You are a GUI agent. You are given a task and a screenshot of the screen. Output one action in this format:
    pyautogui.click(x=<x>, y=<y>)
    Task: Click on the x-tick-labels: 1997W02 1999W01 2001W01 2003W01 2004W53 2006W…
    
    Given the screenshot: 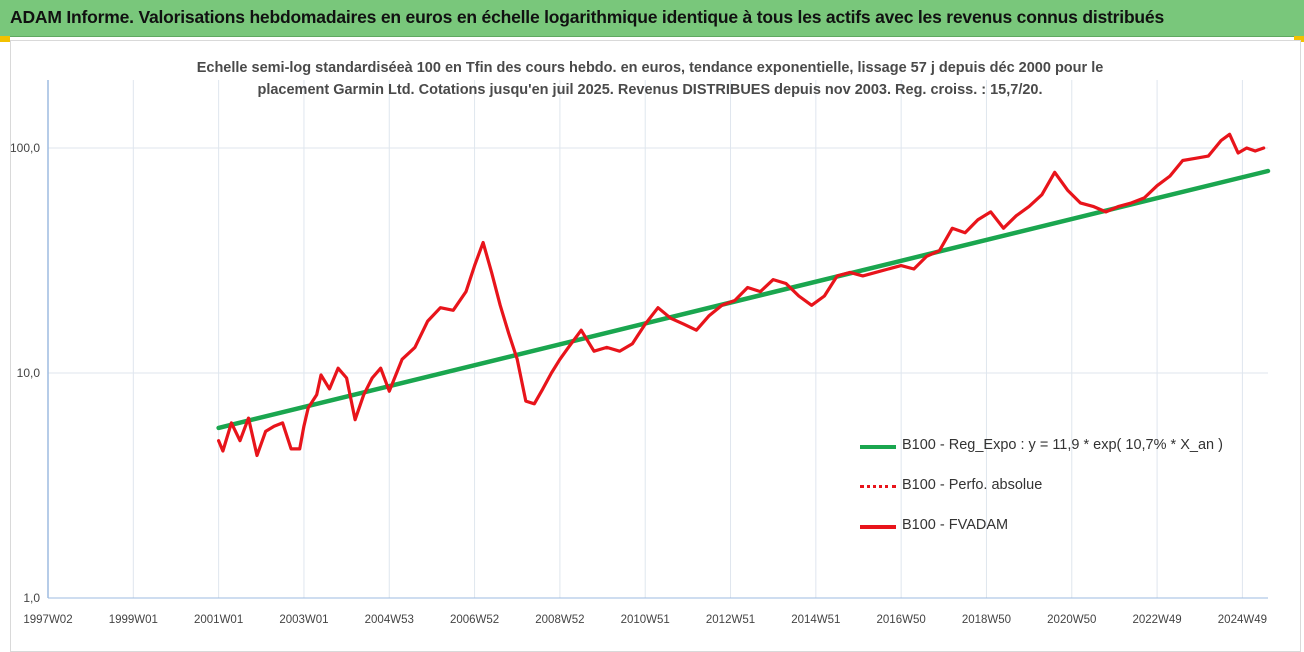 What is the action you would take?
    pyautogui.click(x=645, y=620)
    